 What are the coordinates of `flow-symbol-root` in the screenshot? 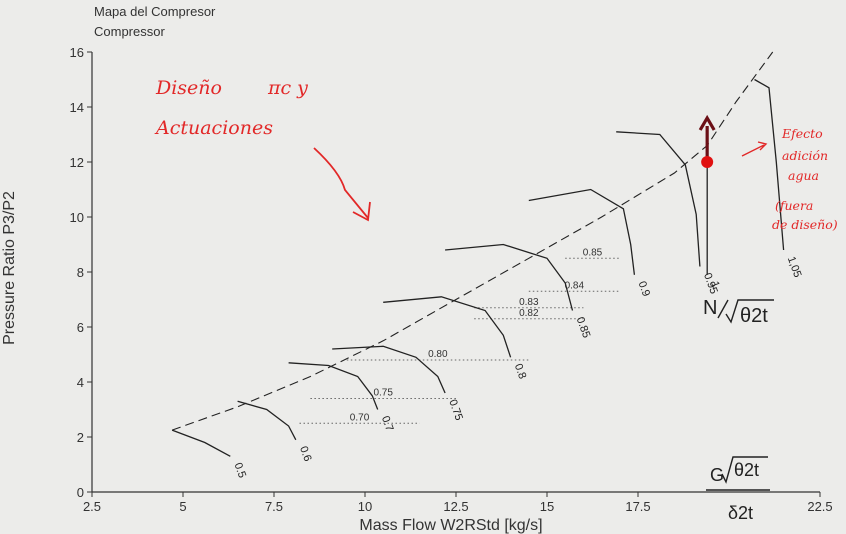 It's located at (744, 470).